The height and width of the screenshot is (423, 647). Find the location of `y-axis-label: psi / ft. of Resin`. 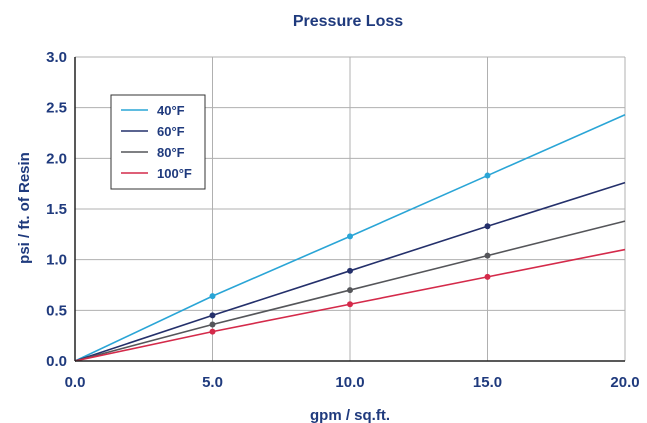

y-axis-label: psi / ft. of Resin is located at coordinates (24, 208).